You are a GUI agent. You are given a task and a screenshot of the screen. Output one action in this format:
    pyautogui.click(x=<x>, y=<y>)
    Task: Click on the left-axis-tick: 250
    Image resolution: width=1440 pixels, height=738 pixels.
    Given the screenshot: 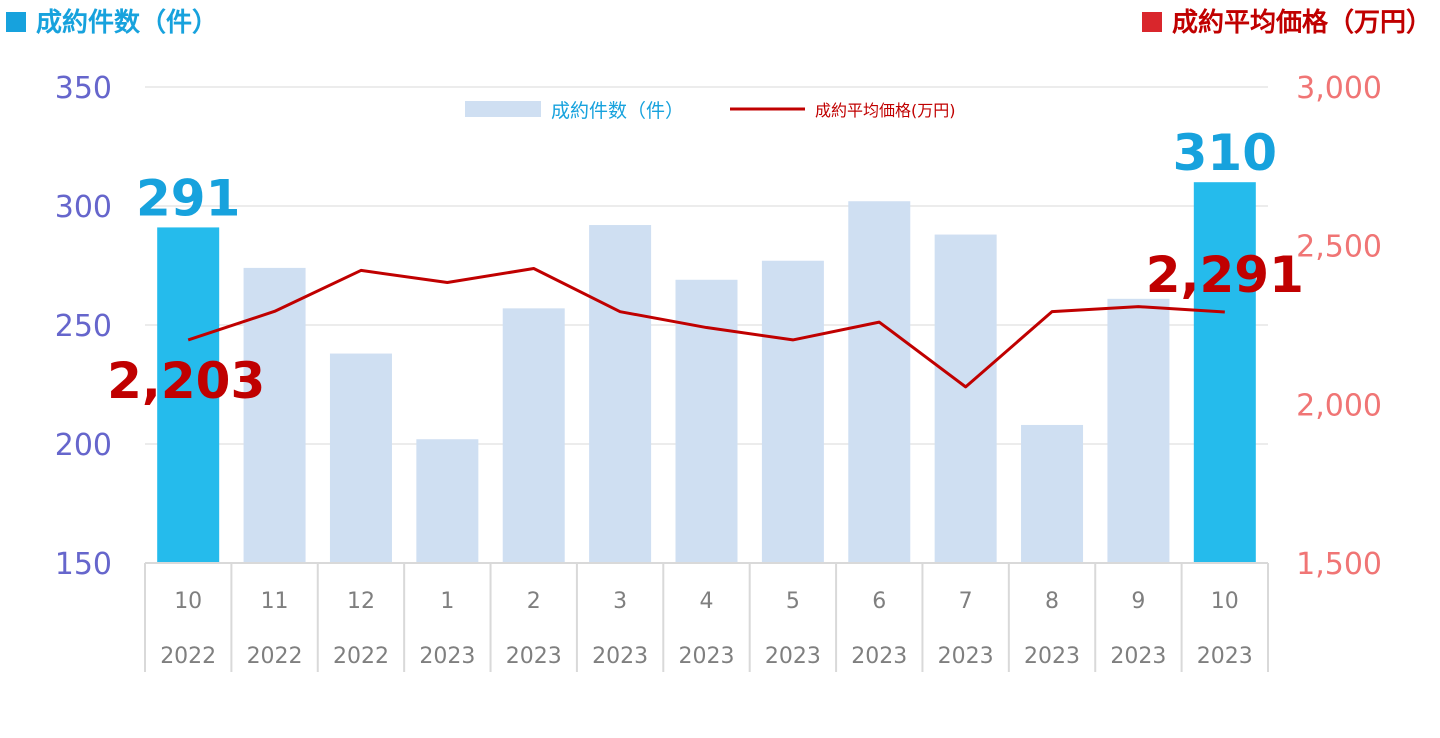 What is the action you would take?
    pyautogui.click(x=83, y=326)
    